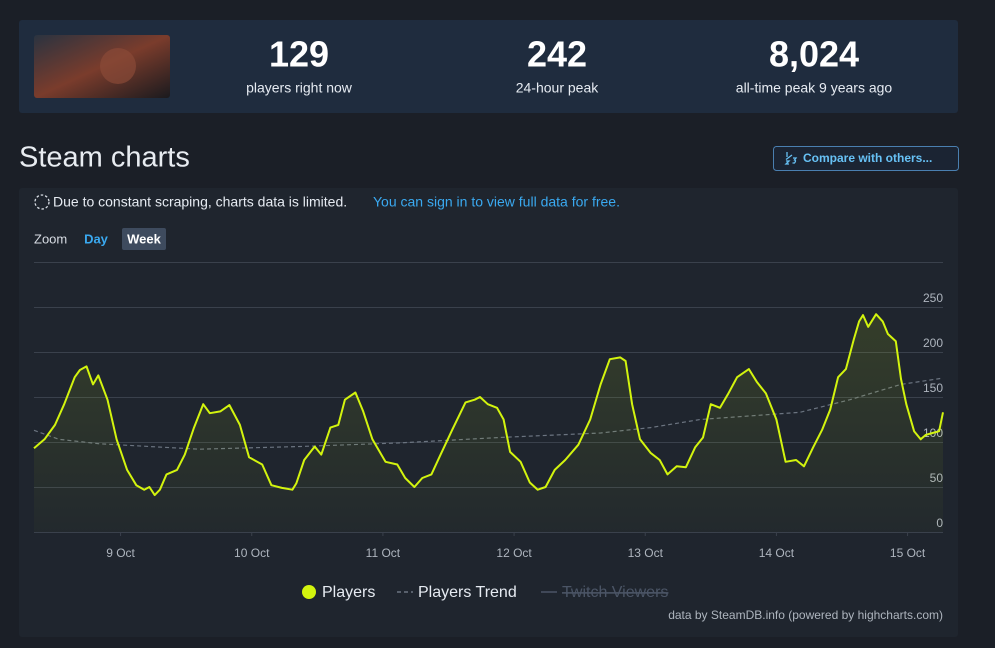 The width and height of the screenshot is (995, 648). I want to click on x-tick-label: 14 Oct, so click(777, 553).